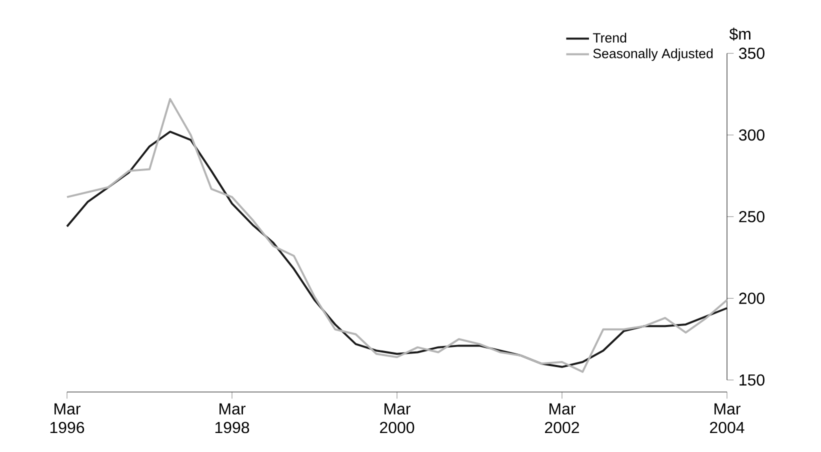 The width and height of the screenshot is (821, 452). Describe the element at coordinates (739, 34) in the screenshot. I see `y-axis-title: $m` at that location.